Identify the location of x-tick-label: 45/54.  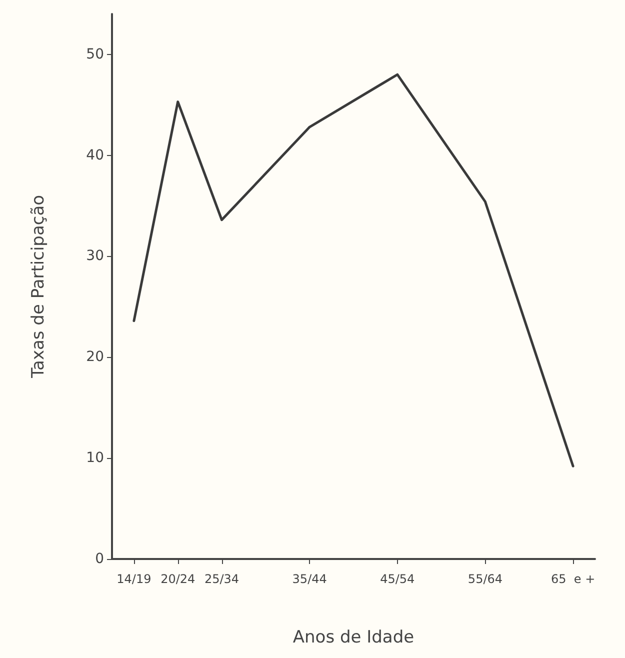
(397, 579).